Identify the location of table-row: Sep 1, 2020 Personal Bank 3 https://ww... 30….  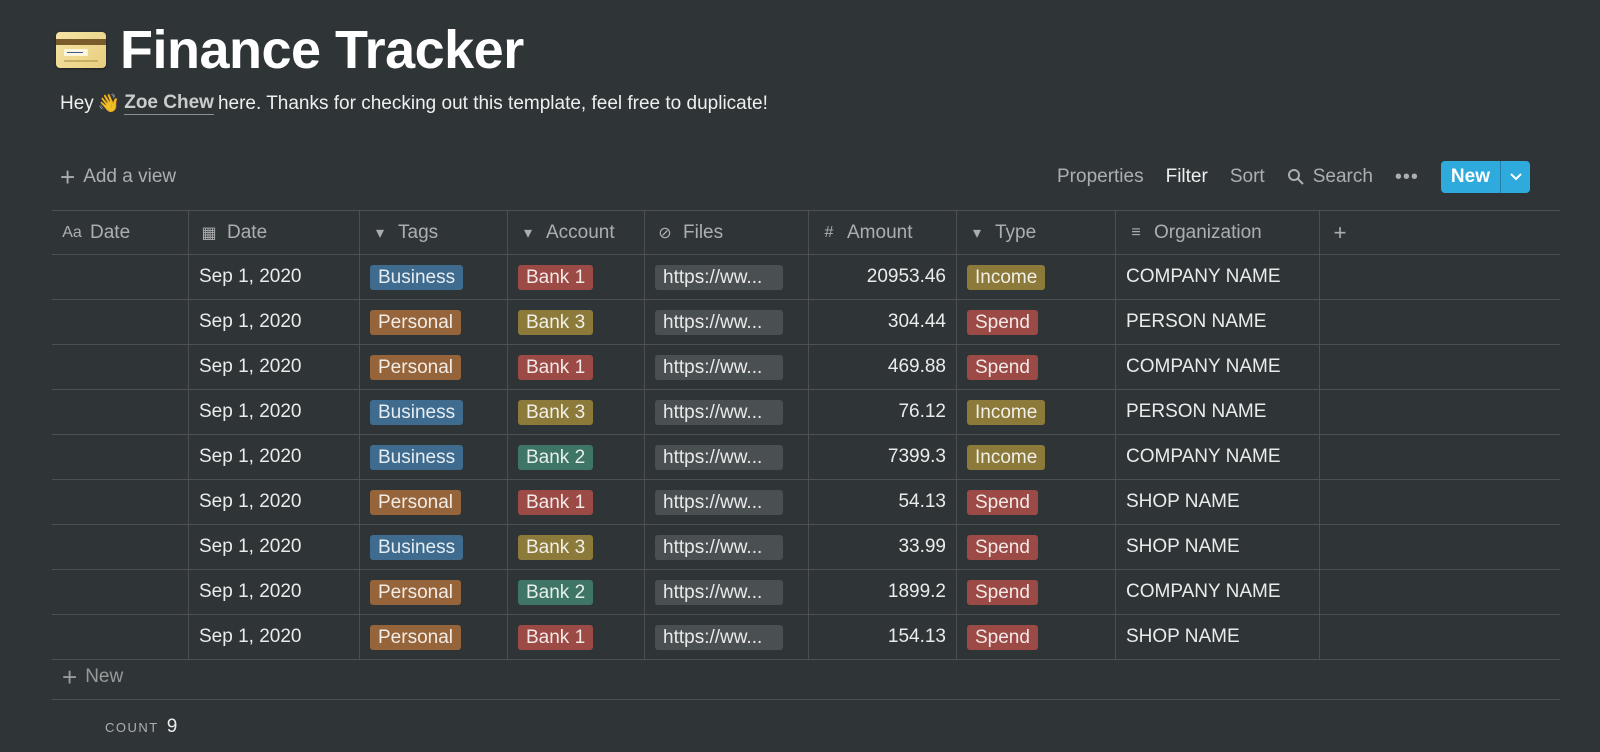
(806, 322).